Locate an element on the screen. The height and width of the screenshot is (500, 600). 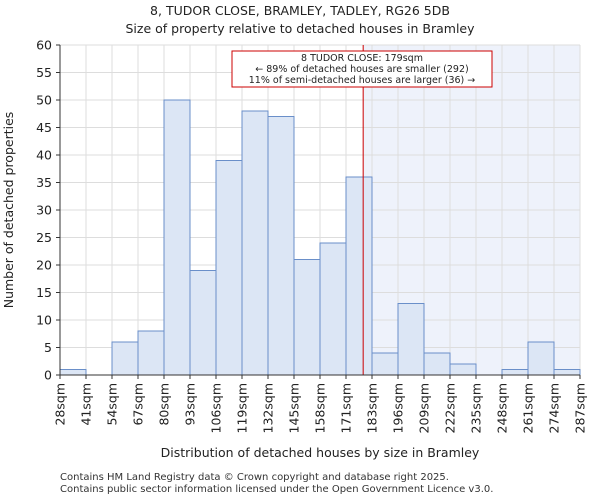
y-axis-label: Number of detached properties is located at coordinates (8, 210).